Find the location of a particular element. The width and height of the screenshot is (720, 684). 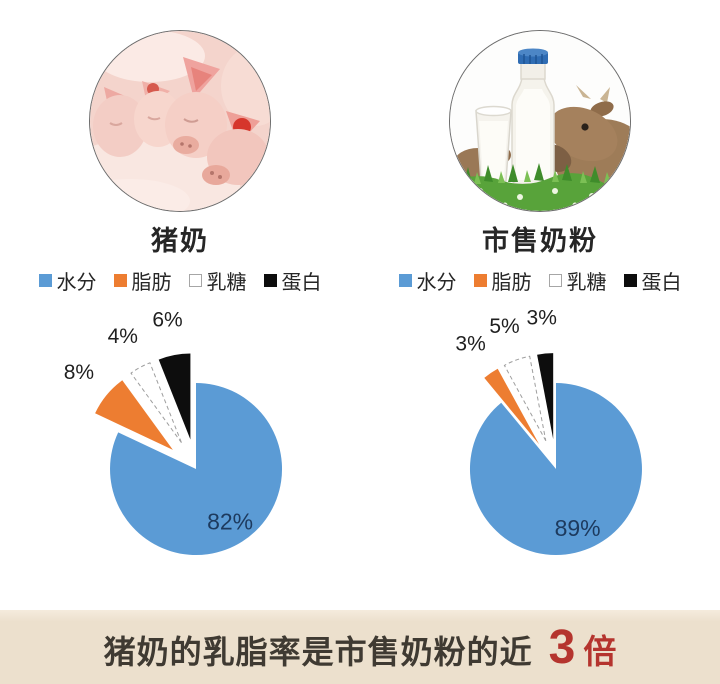

pie-value-label-蛋白: 6% is located at coordinates (167, 320).